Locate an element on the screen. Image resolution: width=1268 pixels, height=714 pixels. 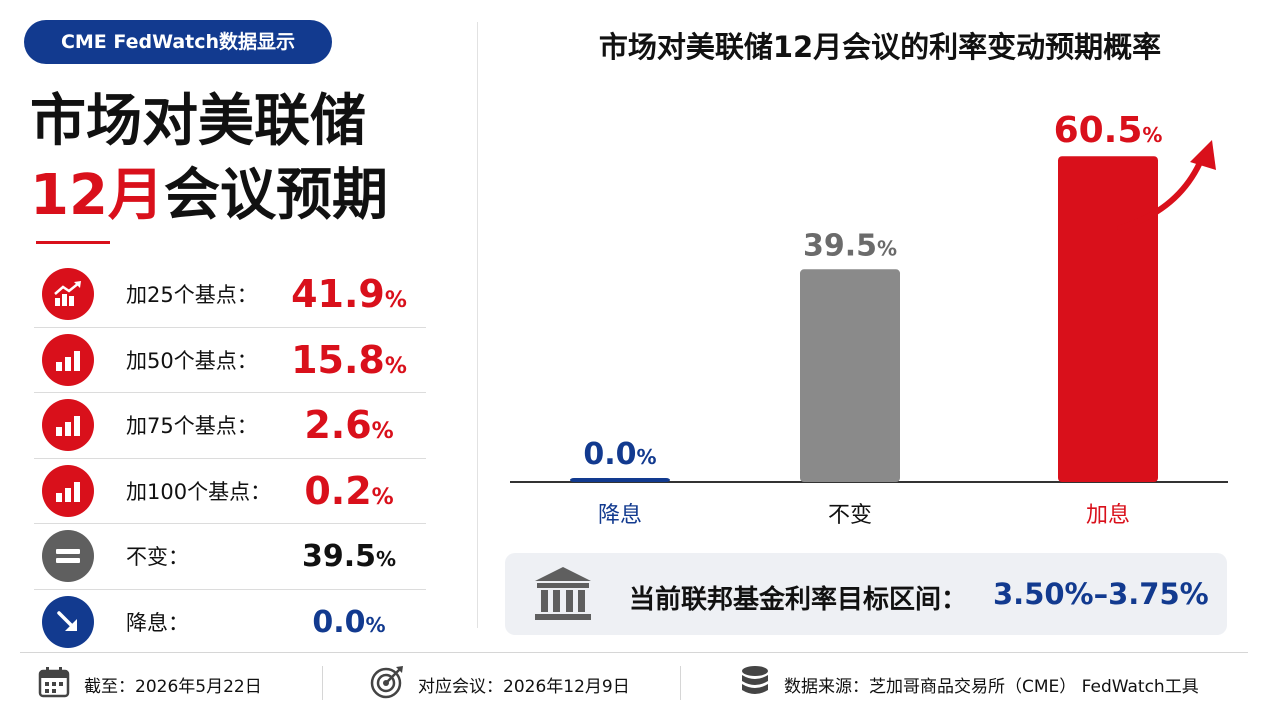
trend-up-icon is located at coordinates (68, 294).